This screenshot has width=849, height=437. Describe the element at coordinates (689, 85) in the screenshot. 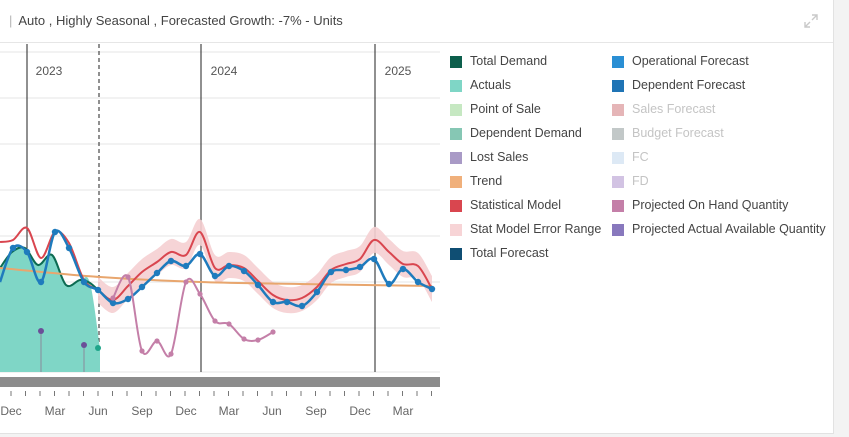

I see `legend-label: Dependent Forecast` at that location.